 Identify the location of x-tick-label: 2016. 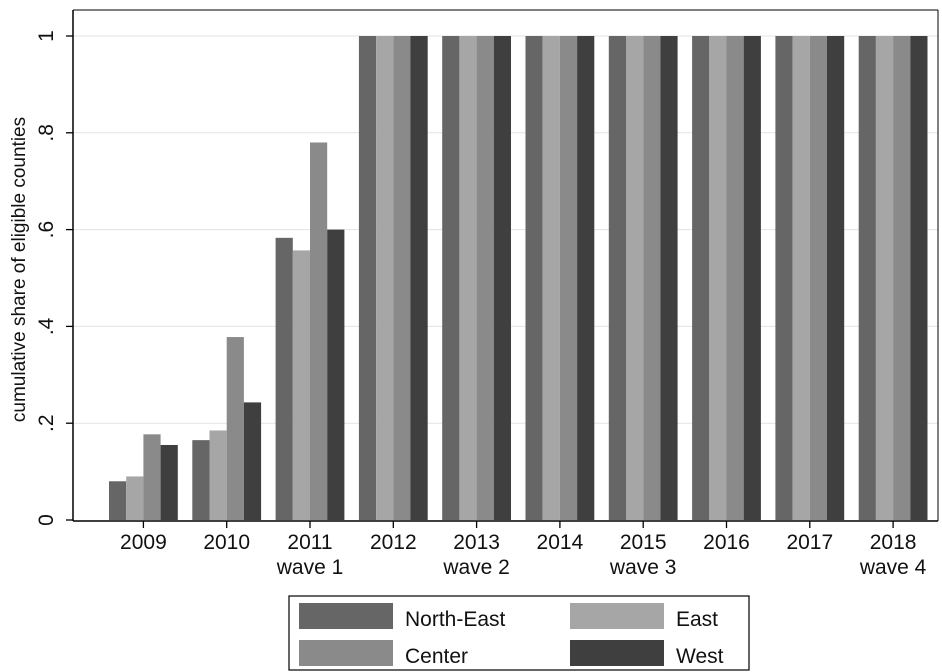
(726, 542).